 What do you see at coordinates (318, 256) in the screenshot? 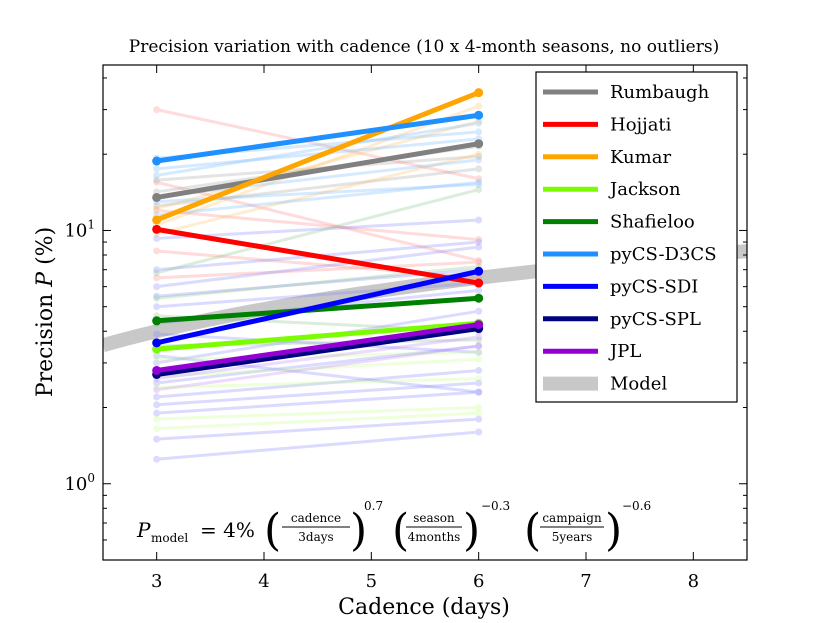
I see `series-line-hojjati` at bounding box center [318, 256].